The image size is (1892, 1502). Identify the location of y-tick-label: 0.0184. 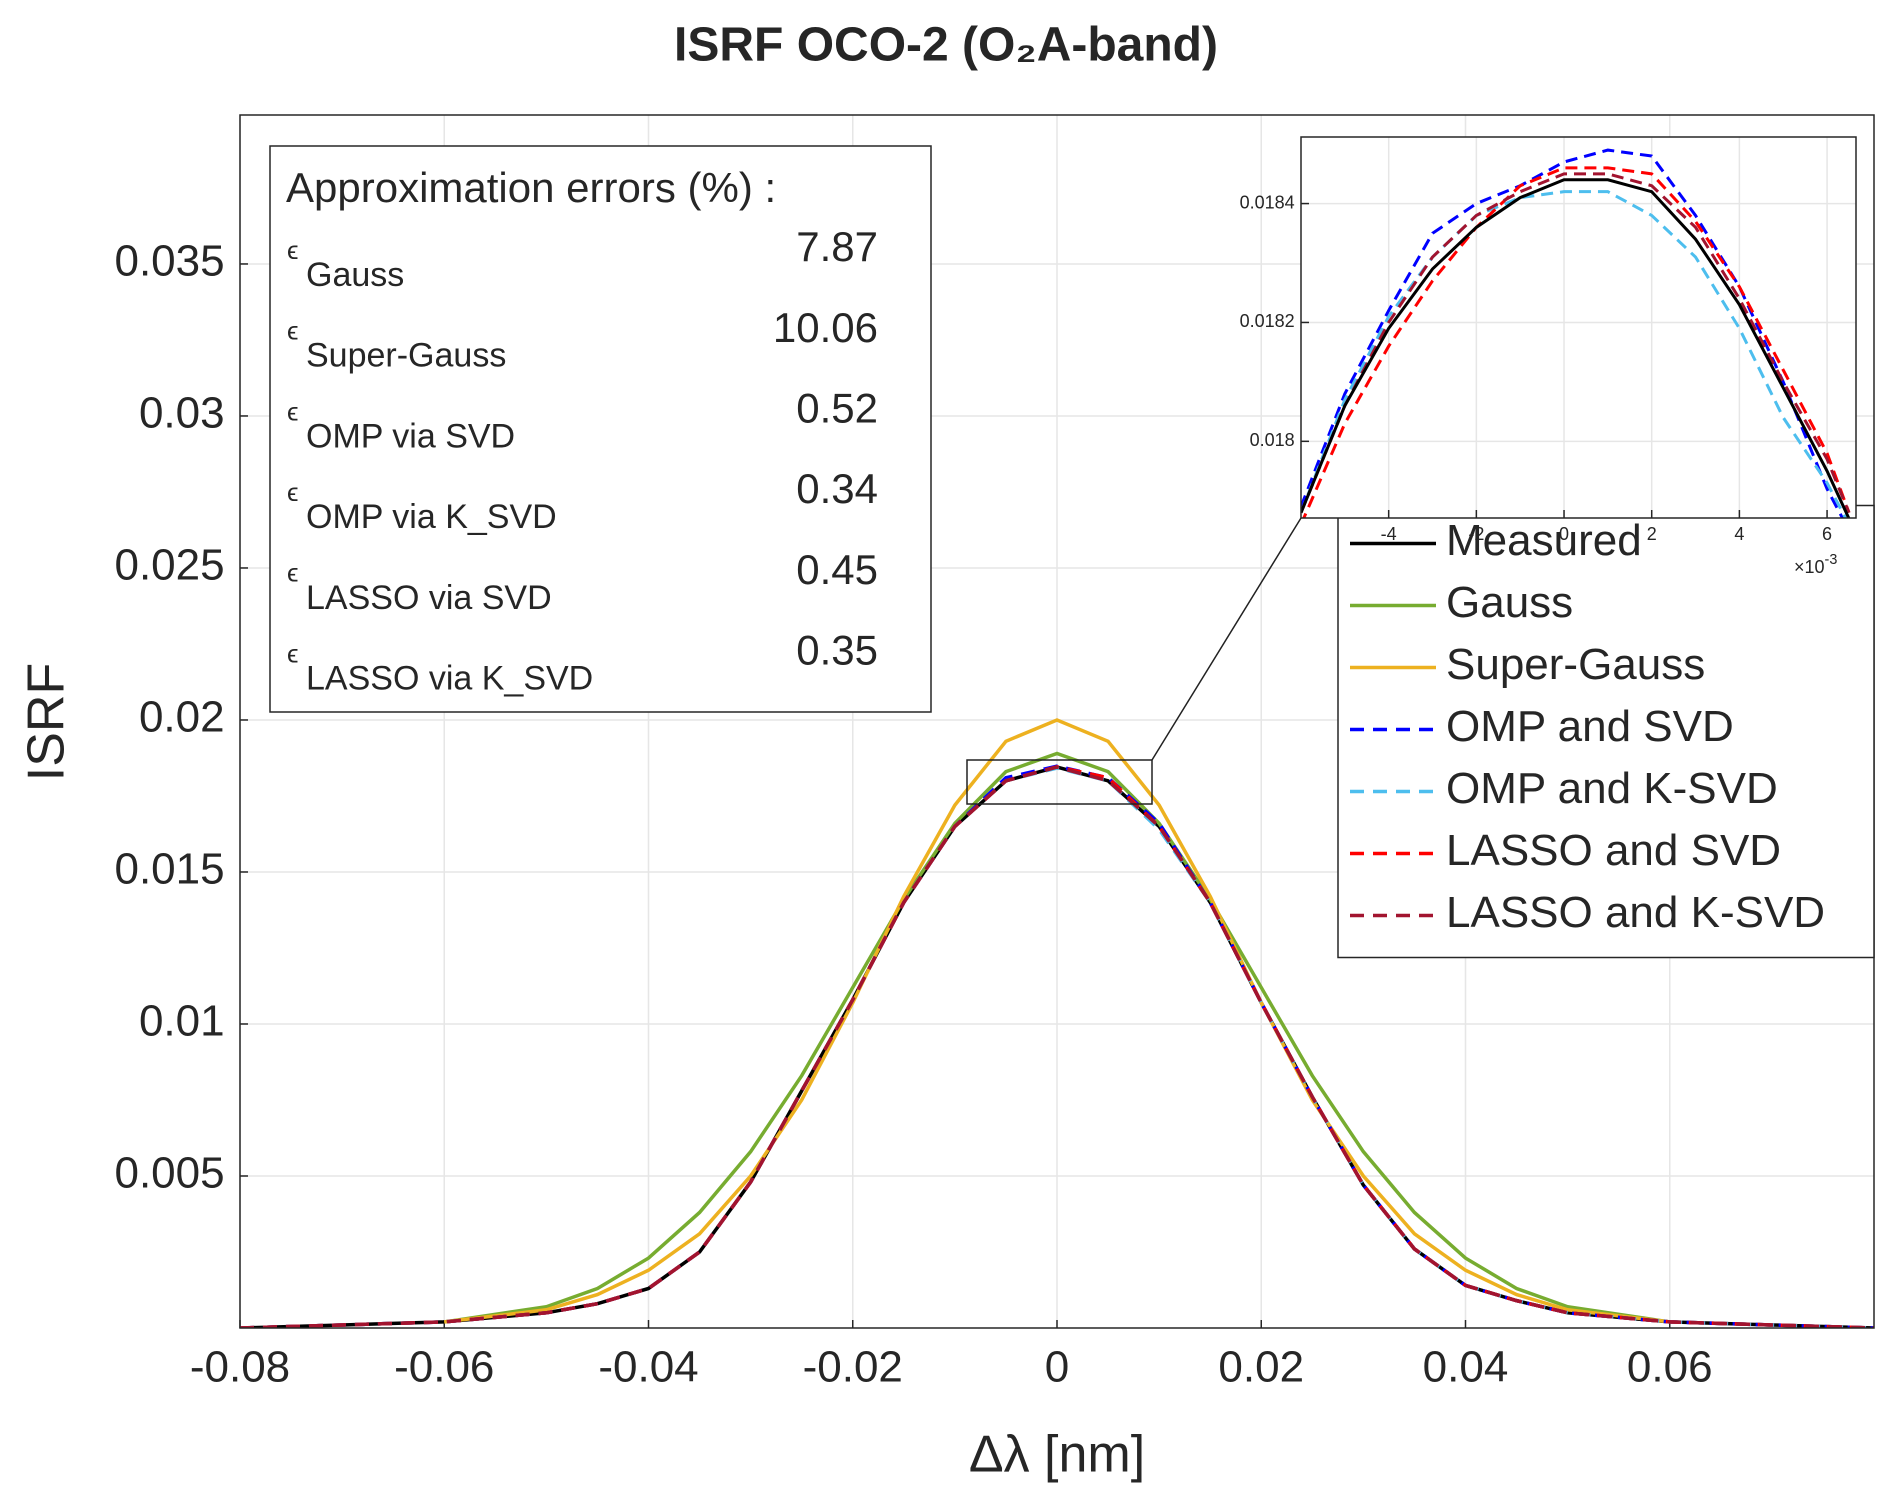
(1267, 202).